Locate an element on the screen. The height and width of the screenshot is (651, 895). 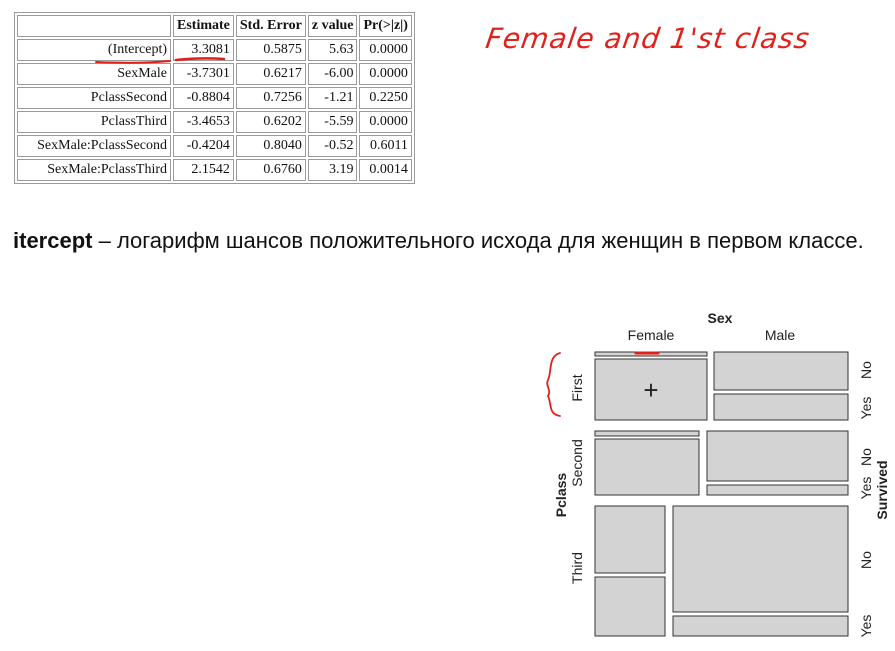
mosaic-cell-second-female-no is located at coordinates (647, 433).